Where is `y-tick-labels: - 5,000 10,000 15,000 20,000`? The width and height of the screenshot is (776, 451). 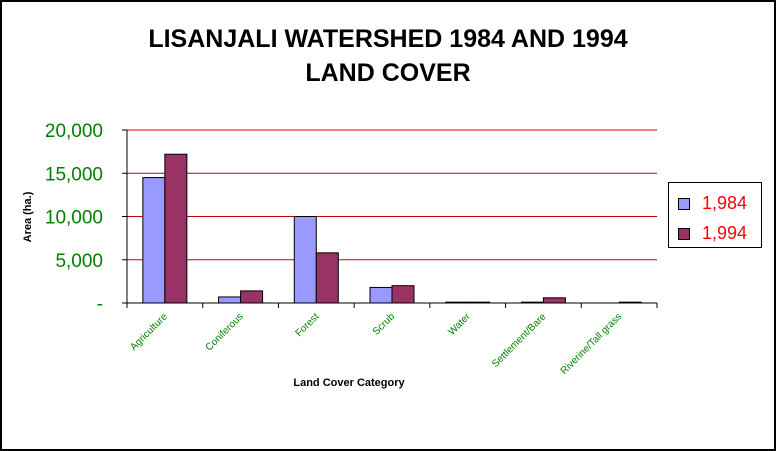 y-tick-labels: - 5,000 10,000 15,000 20,000 is located at coordinates (74, 218).